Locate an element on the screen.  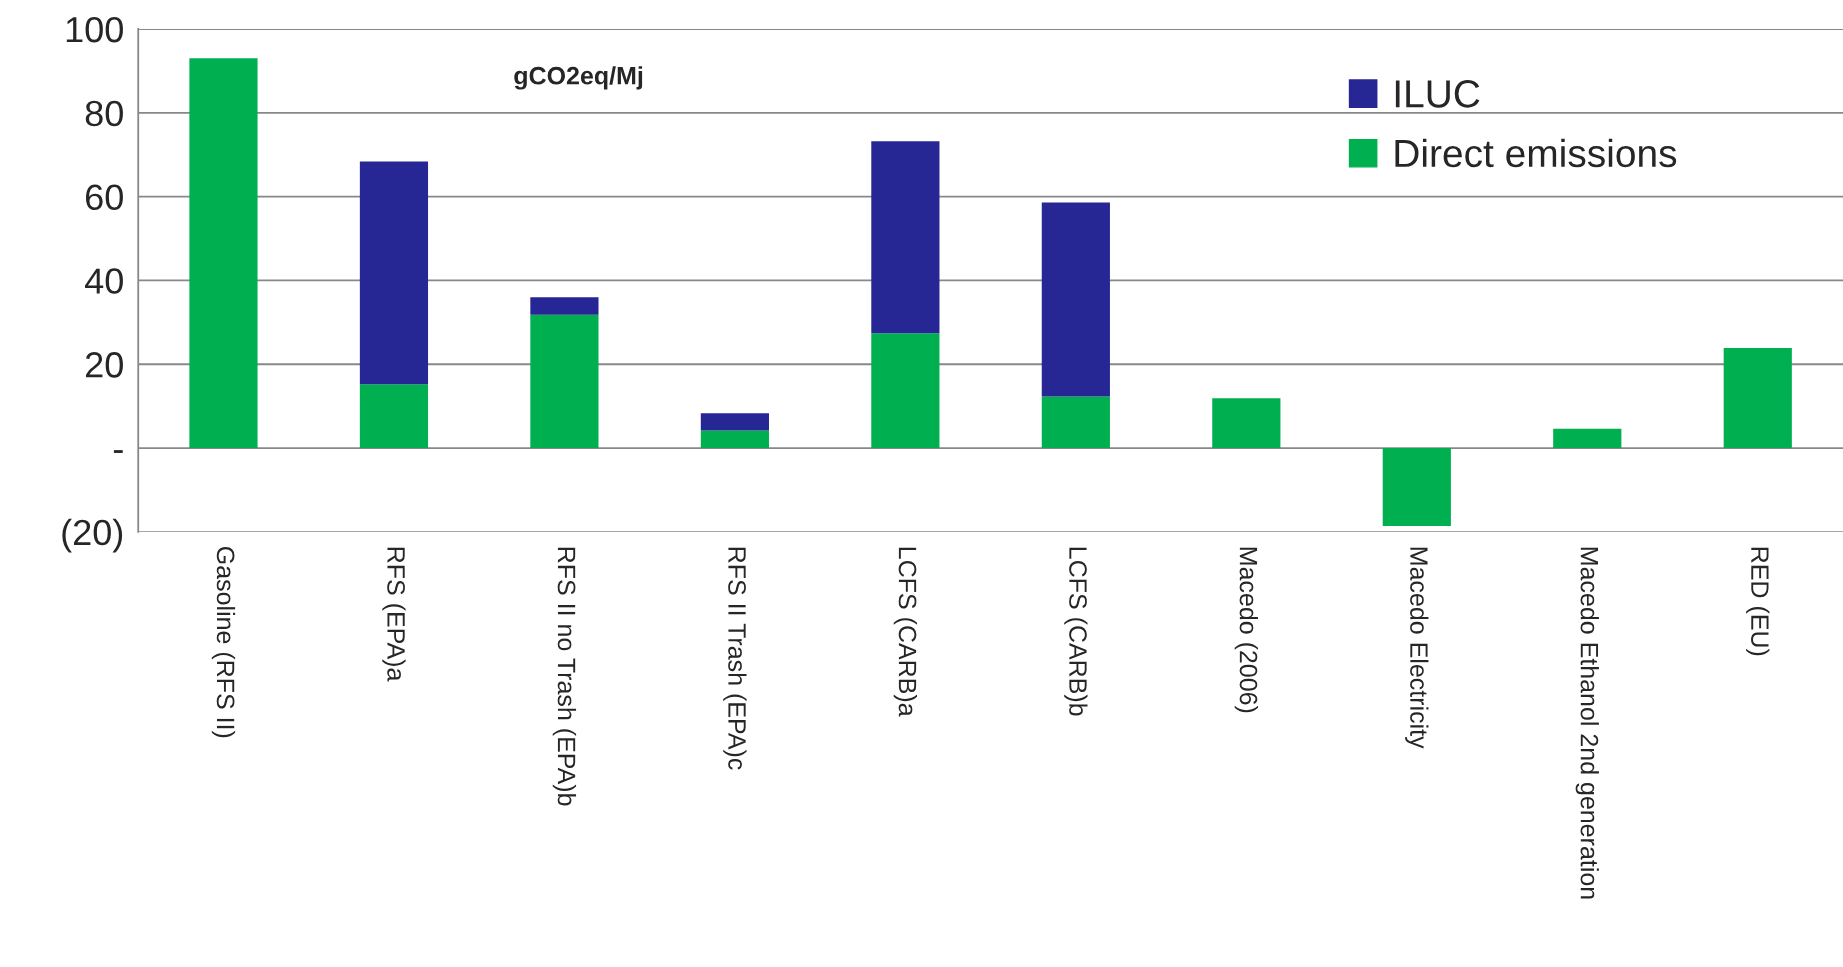
x-tick-label: Macedo Electricity is located at coordinates (1417, 648).